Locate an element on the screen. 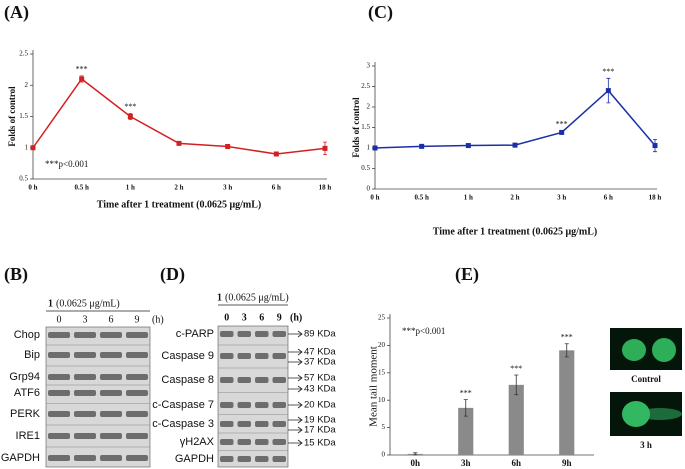 The image size is (685, 469). bar is located at coordinates (466, 431).